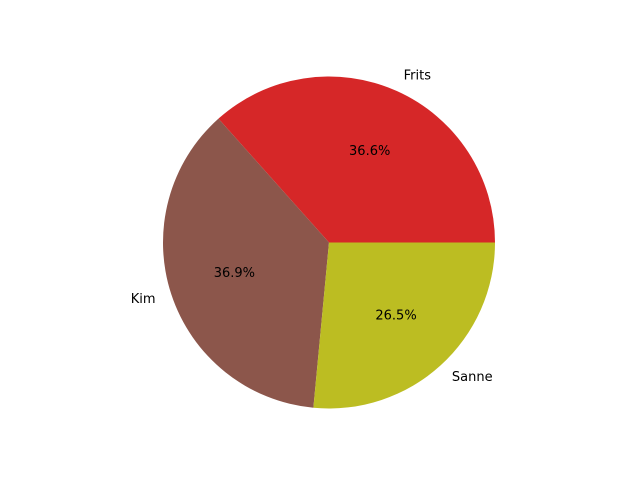  I want to click on pie-category-label-frits: Frits, so click(418, 75).